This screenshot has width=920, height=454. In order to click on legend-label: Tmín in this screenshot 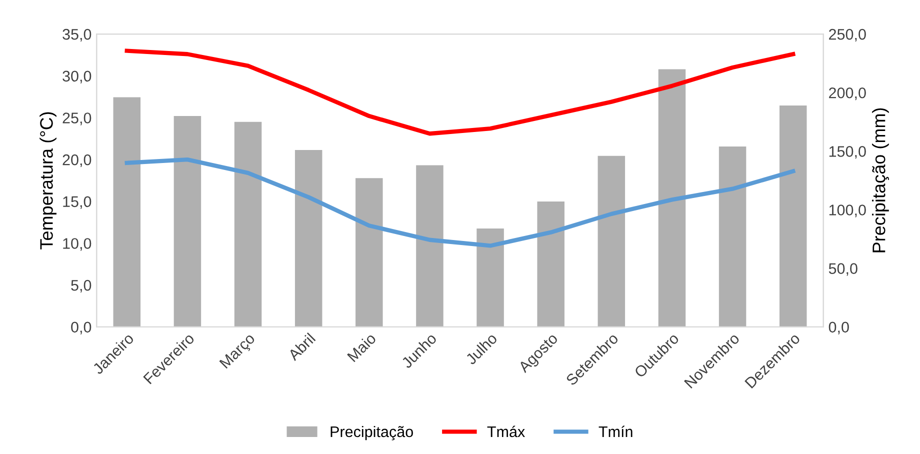, I will do `click(615, 432)`.